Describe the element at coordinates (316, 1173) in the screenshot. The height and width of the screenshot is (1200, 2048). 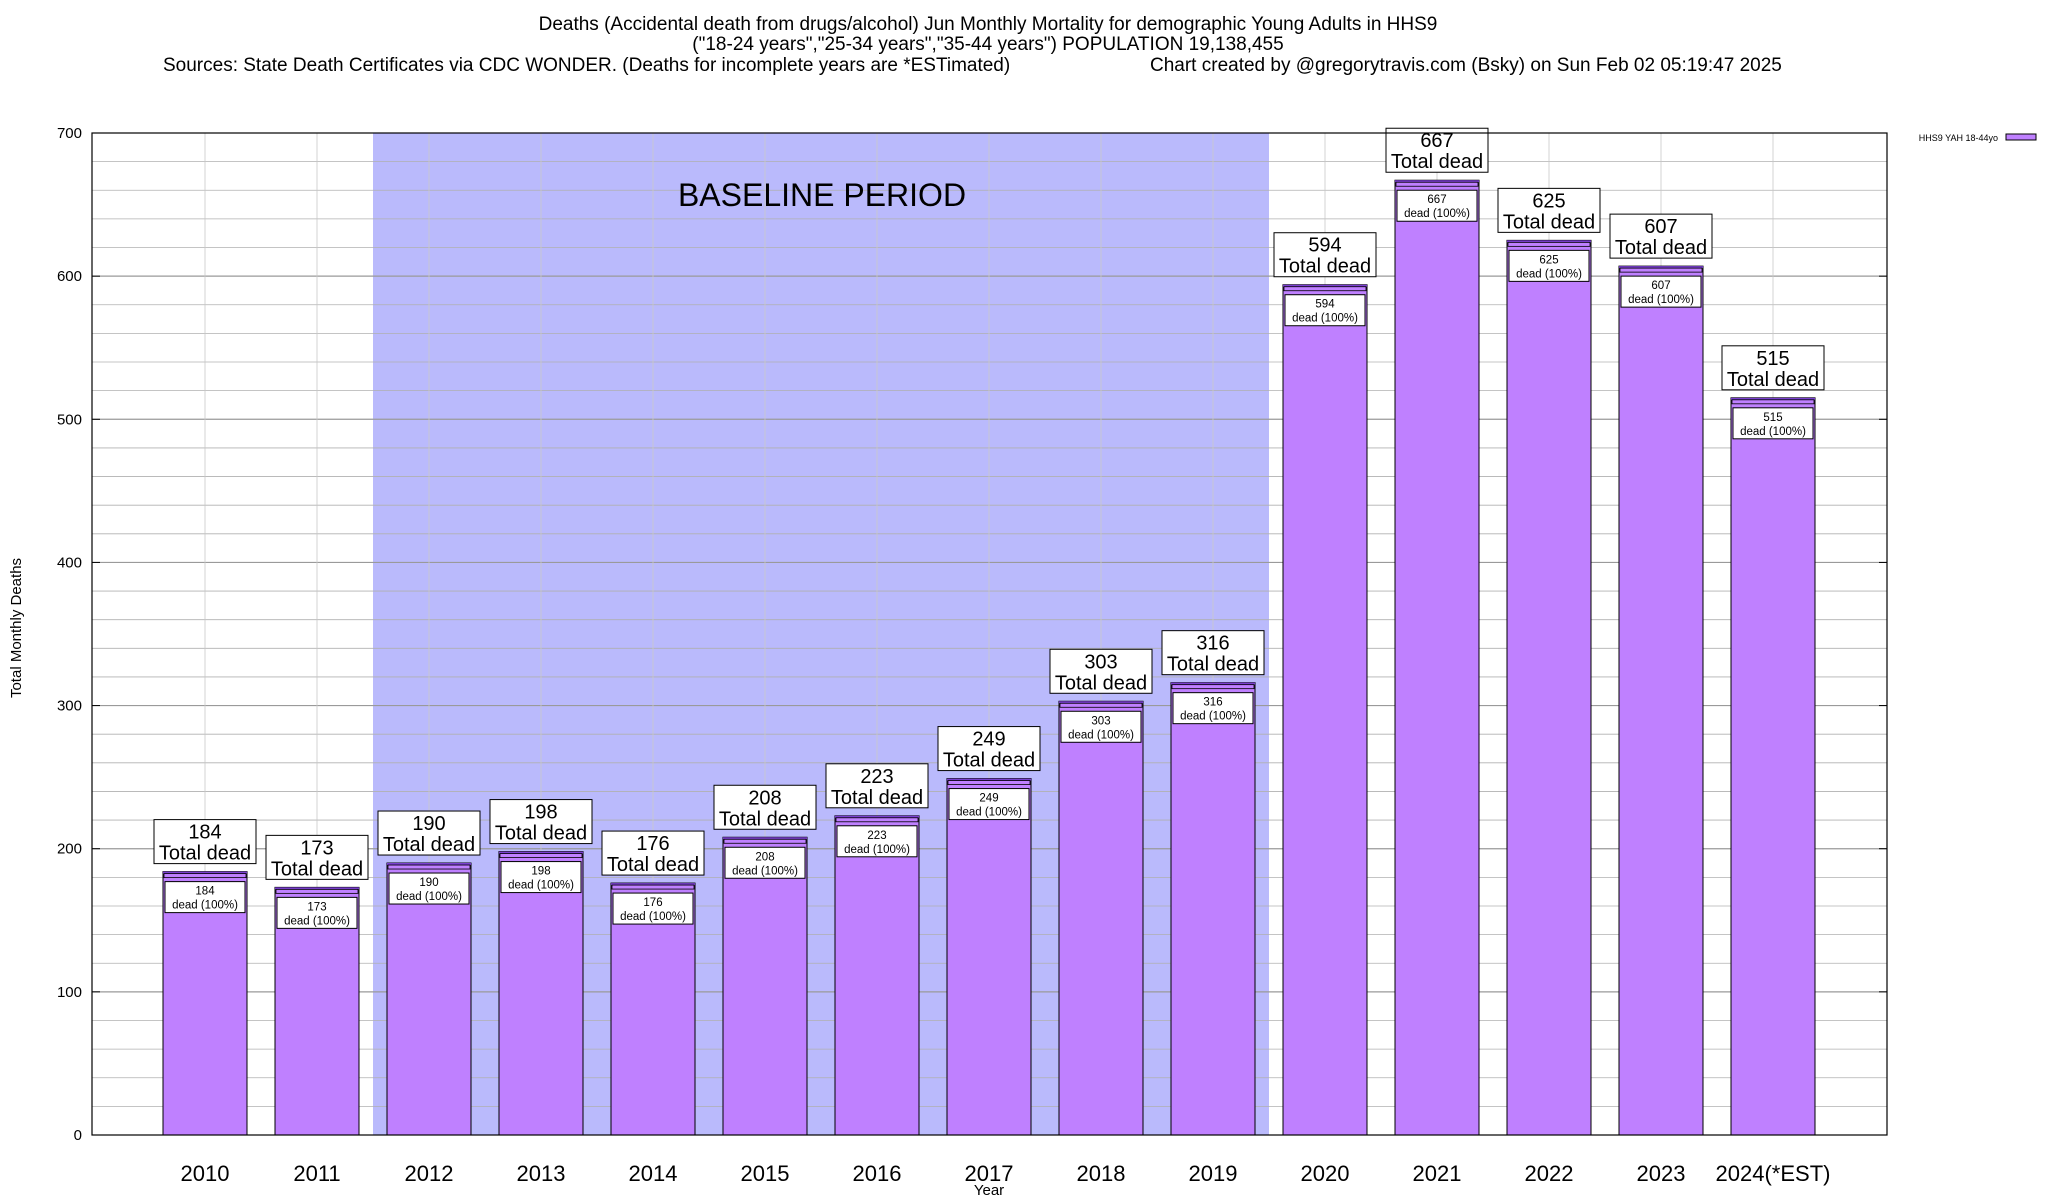
I see `x-tick-label: 2011` at that location.